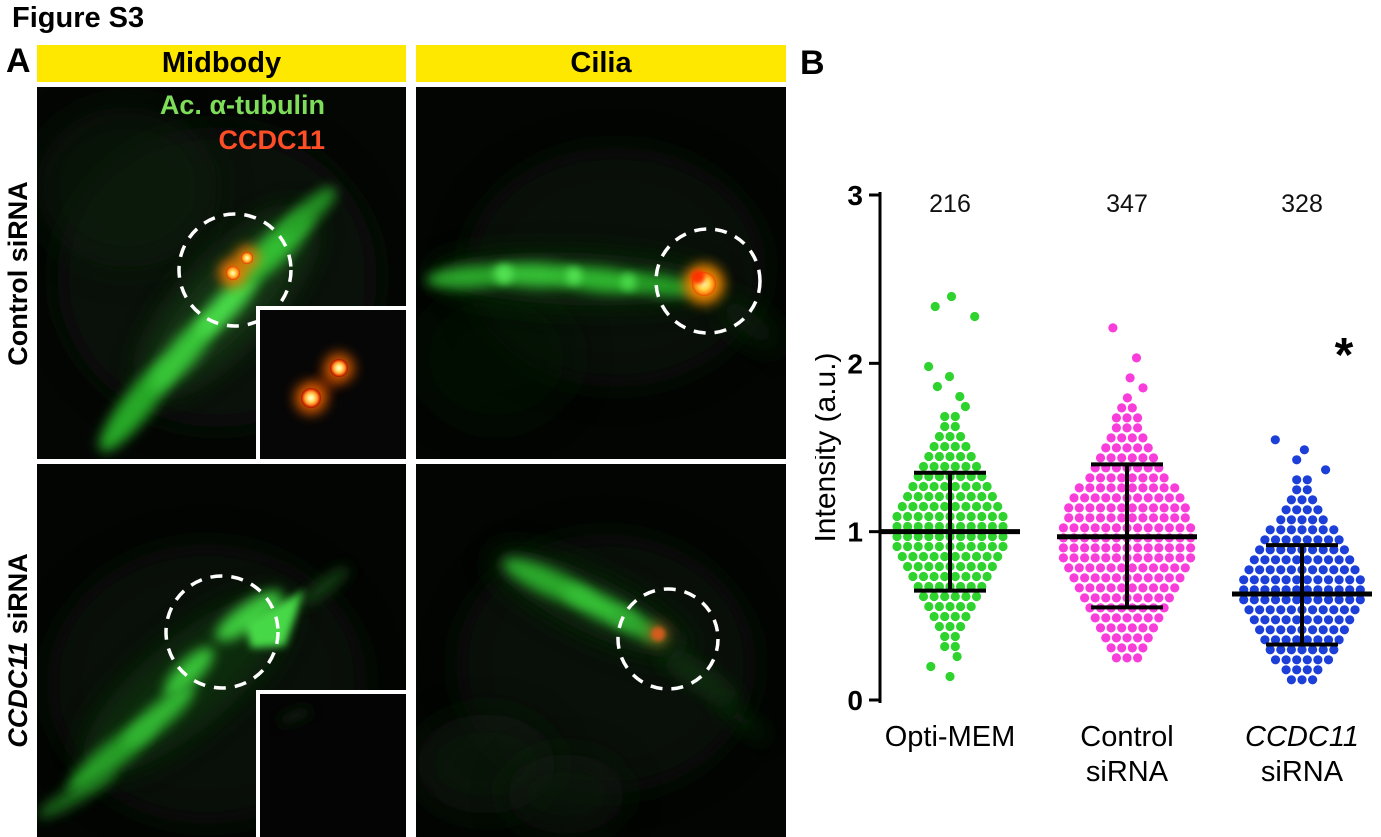 The height and width of the screenshot is (837, 1381). Describe the element at coordinates (601, 273) in the screenshot. I see `micrograph-control-cilia-image` at that location.